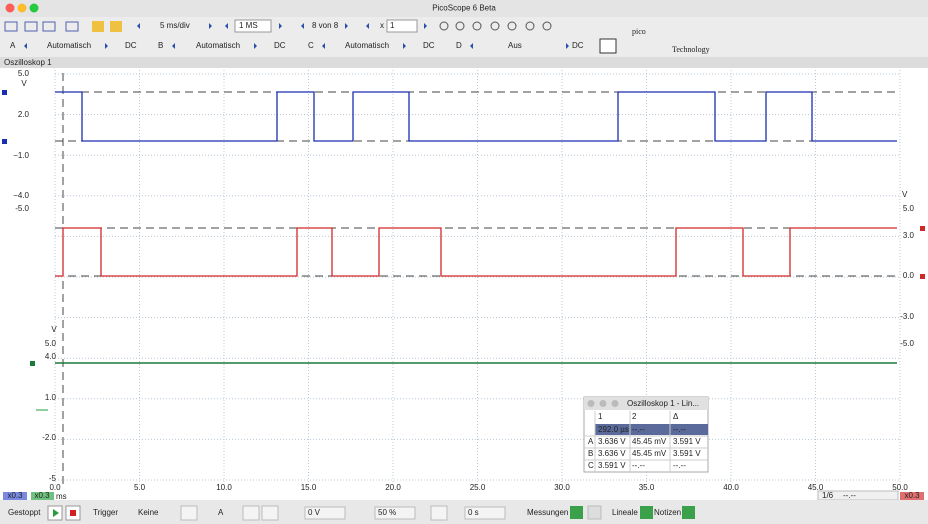 This screenshot has width=928, height=524. What do you see at coordinates (591, 465) in the screenshot?
I see `popup-row-label: C` at bounding box center [591, 465].